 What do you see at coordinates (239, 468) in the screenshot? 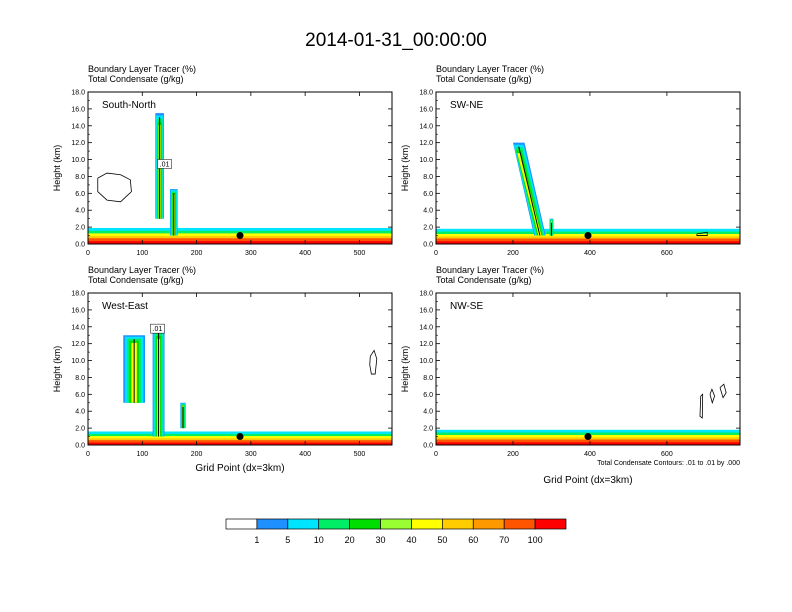
I see `x-axis-label-left: Grid Point (dx=3km)` at bounding box center [239, 468].